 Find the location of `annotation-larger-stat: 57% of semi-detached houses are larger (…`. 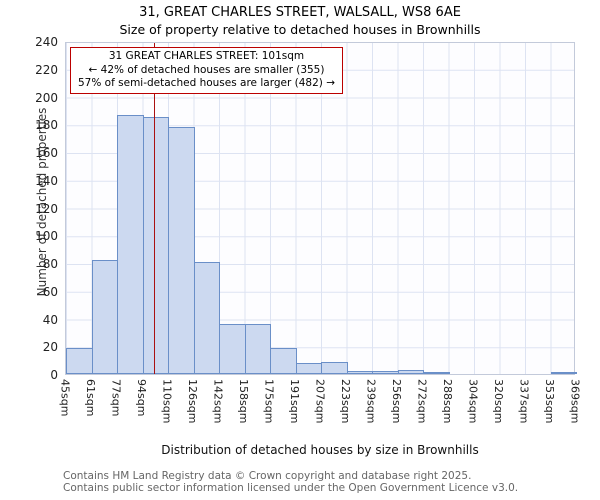

annotation-larger-stat: 57% of semi-detached houses are larger (… is located at coordinates (206, 83).